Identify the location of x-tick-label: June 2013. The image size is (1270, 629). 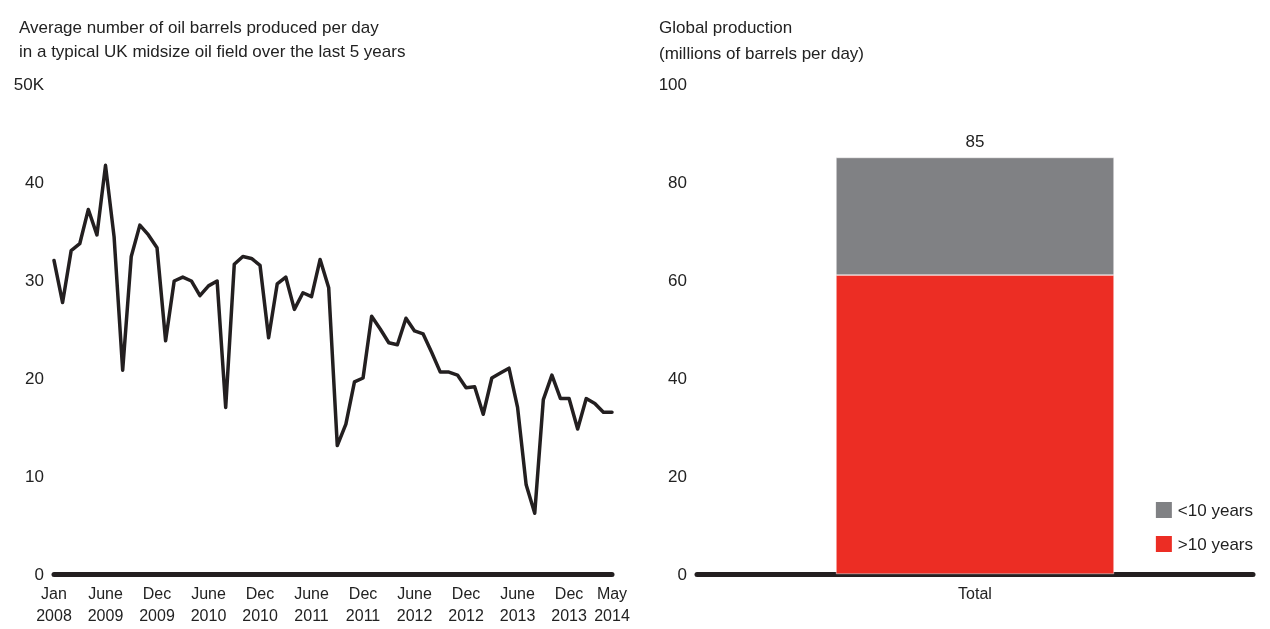
(517, 604).